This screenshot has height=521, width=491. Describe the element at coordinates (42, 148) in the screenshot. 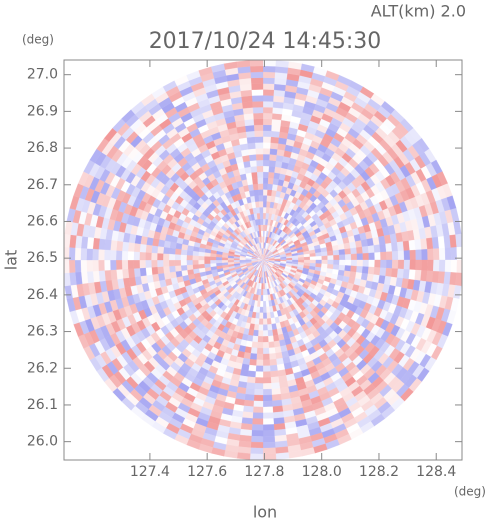

I see `y-tick-label: 26.8` at that location.